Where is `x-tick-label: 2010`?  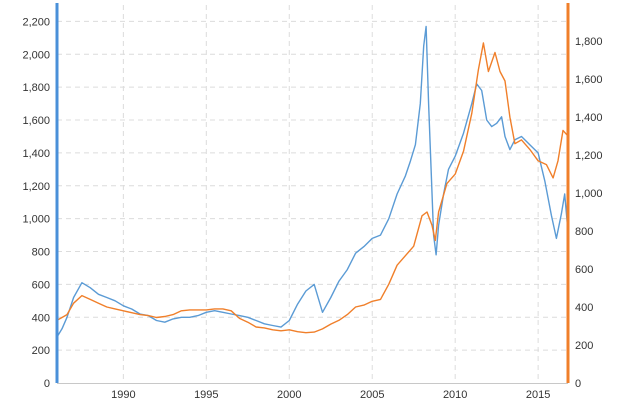 x-tick-label: 2010 is located at coordinates (455, 395).